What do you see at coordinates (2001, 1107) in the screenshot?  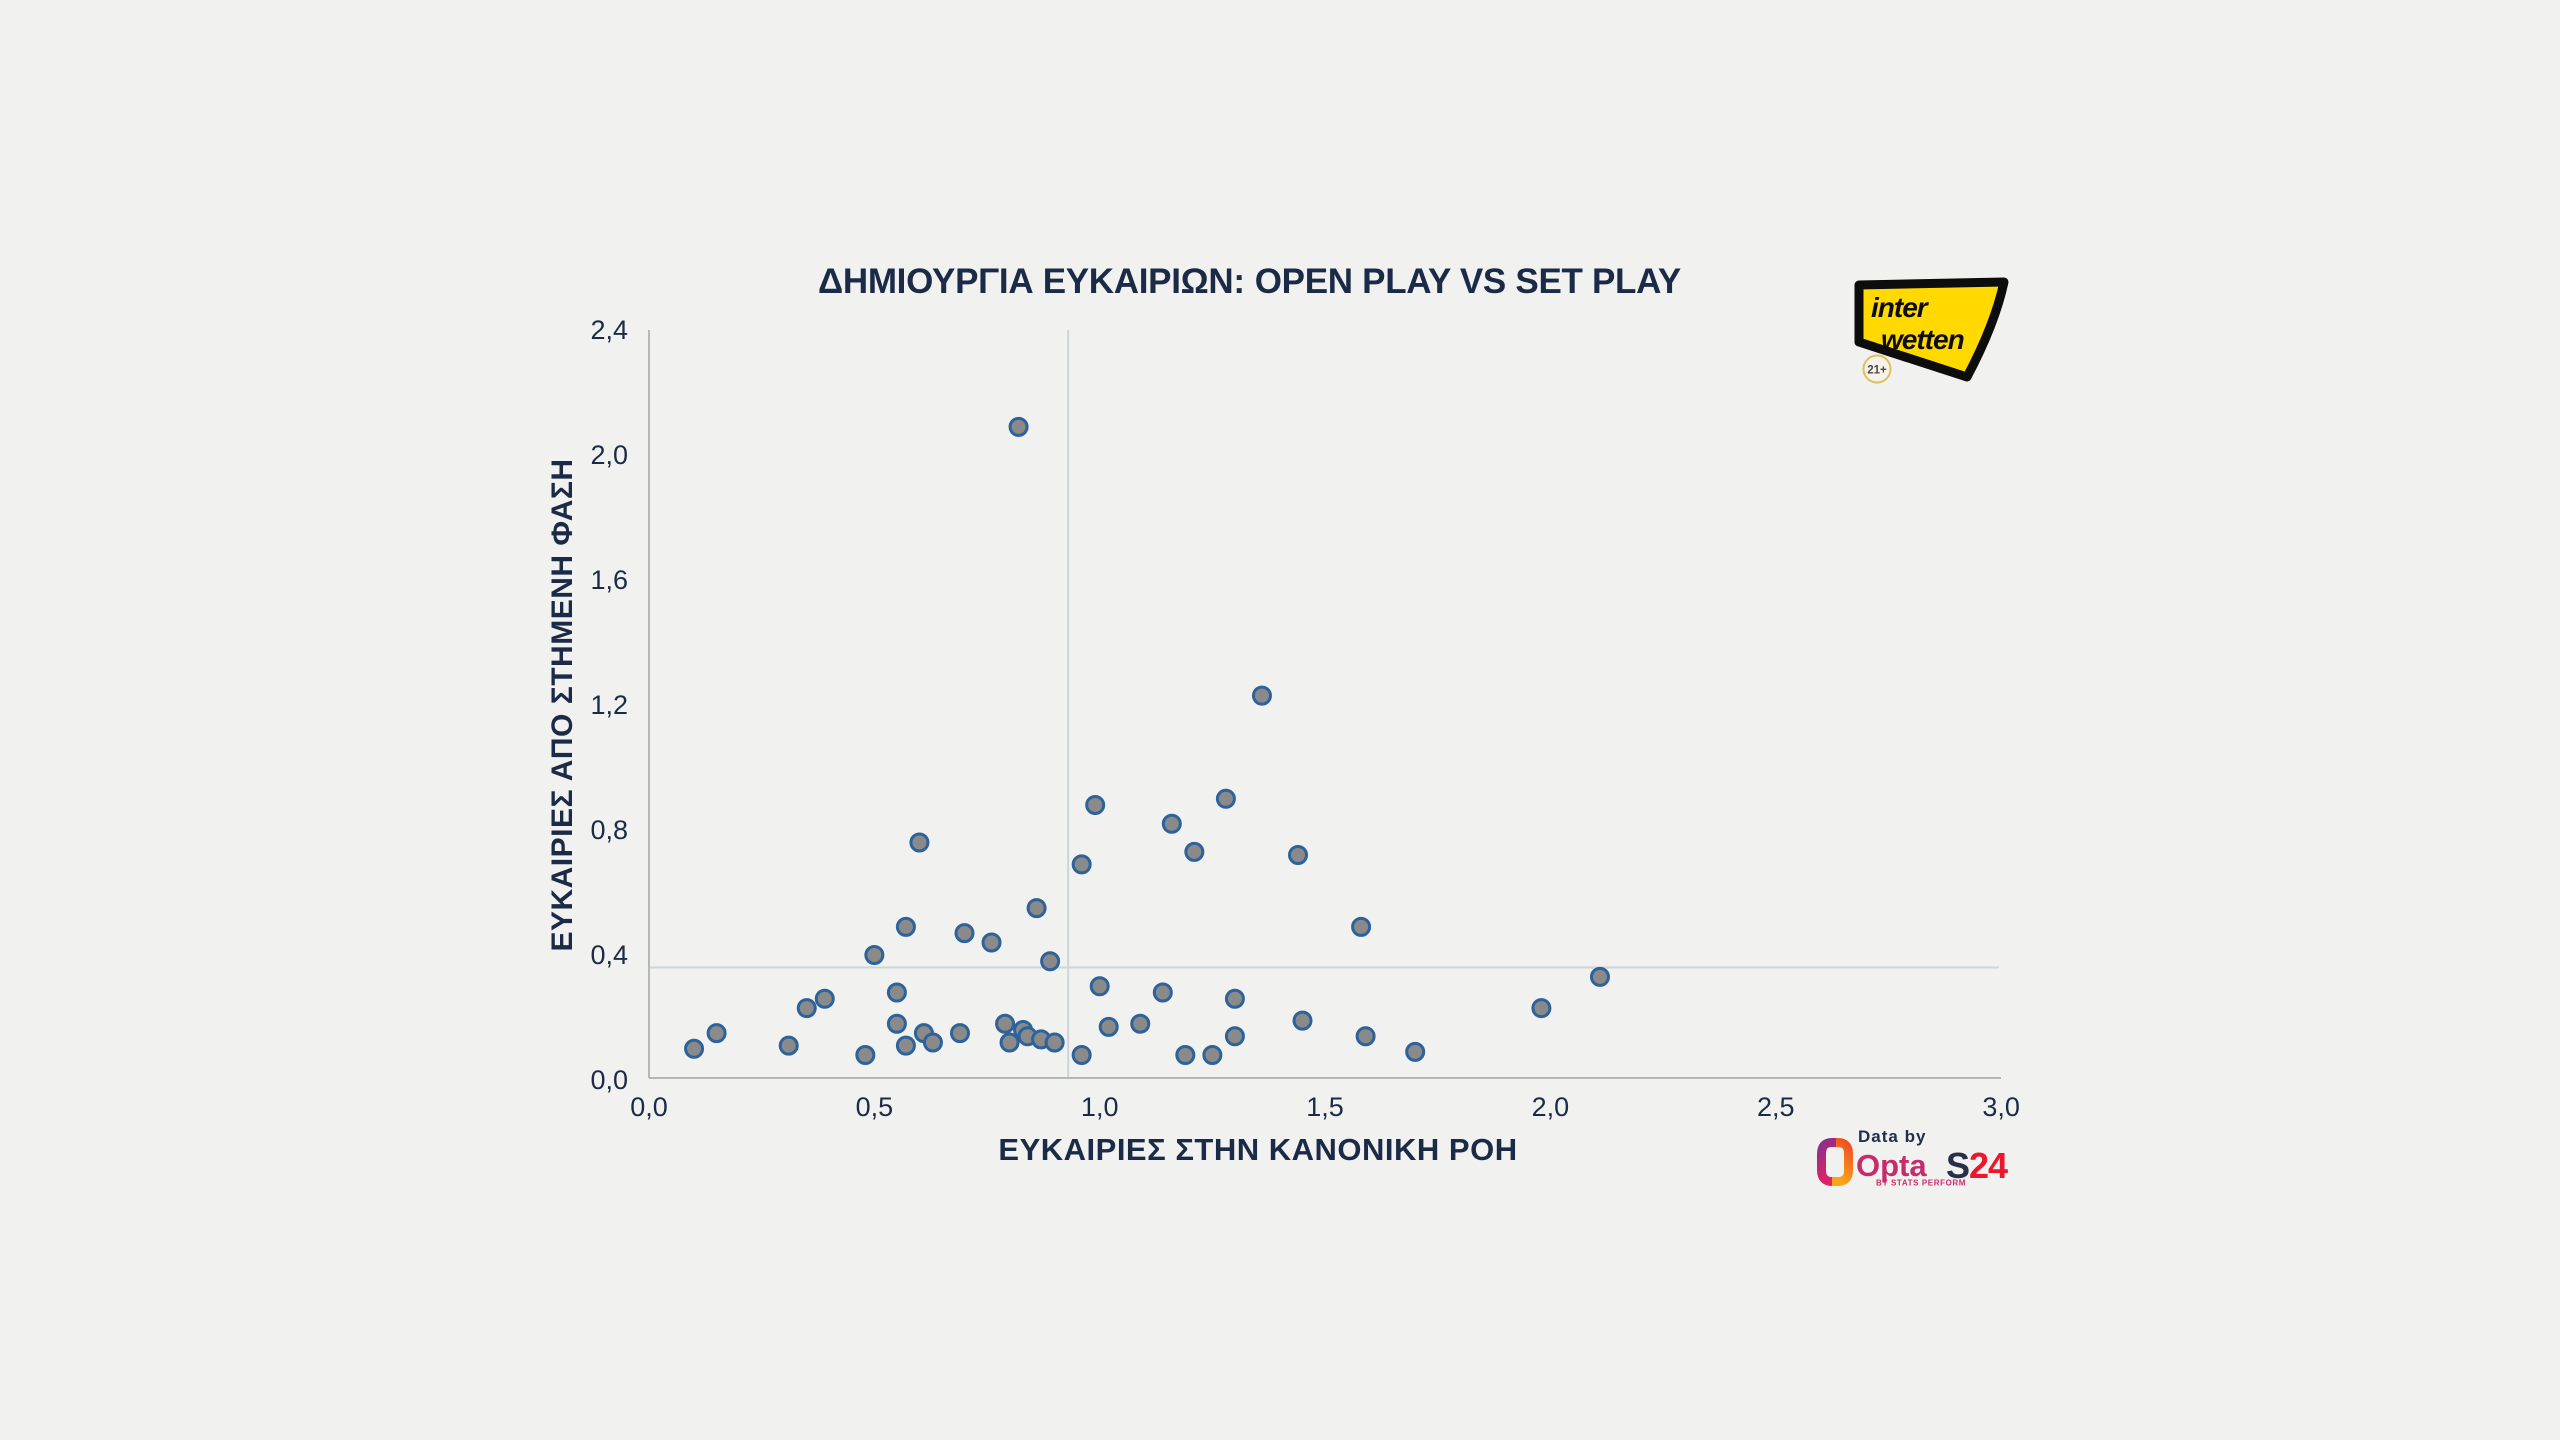 I see `x-tick-label: 3,0` at bounding box center [2001, 1107].